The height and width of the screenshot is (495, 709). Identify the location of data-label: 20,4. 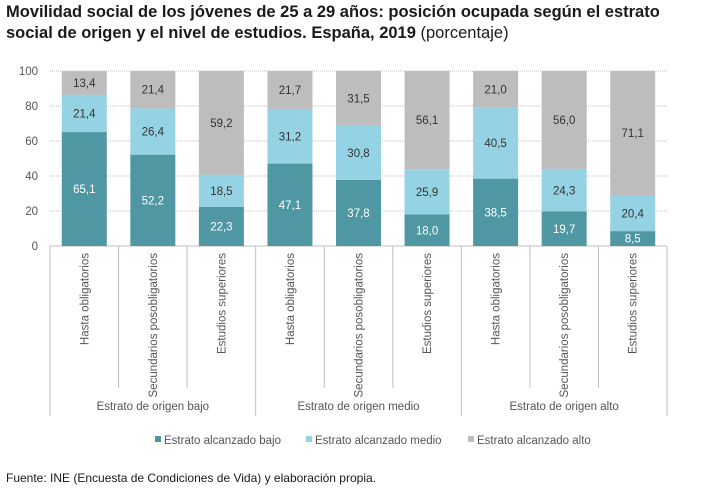
(633, 214).